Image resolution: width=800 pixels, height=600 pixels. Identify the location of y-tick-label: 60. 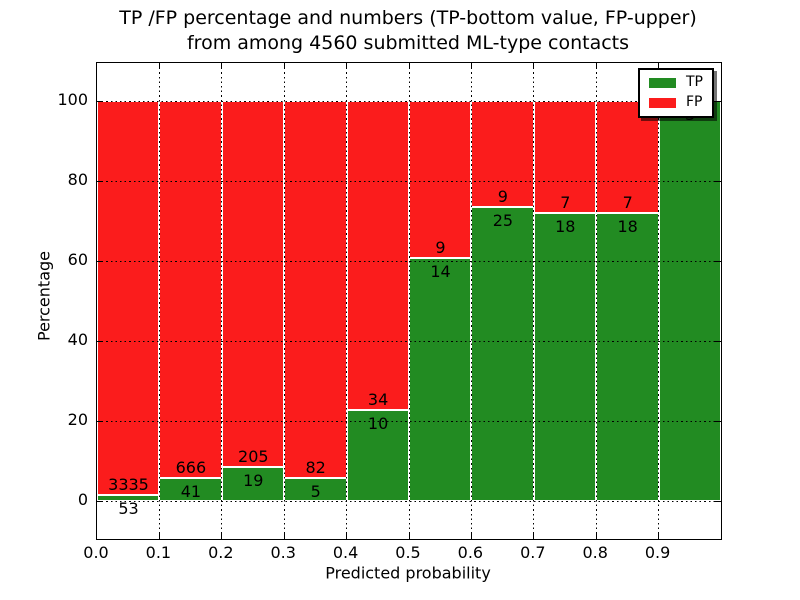
(77, 259).